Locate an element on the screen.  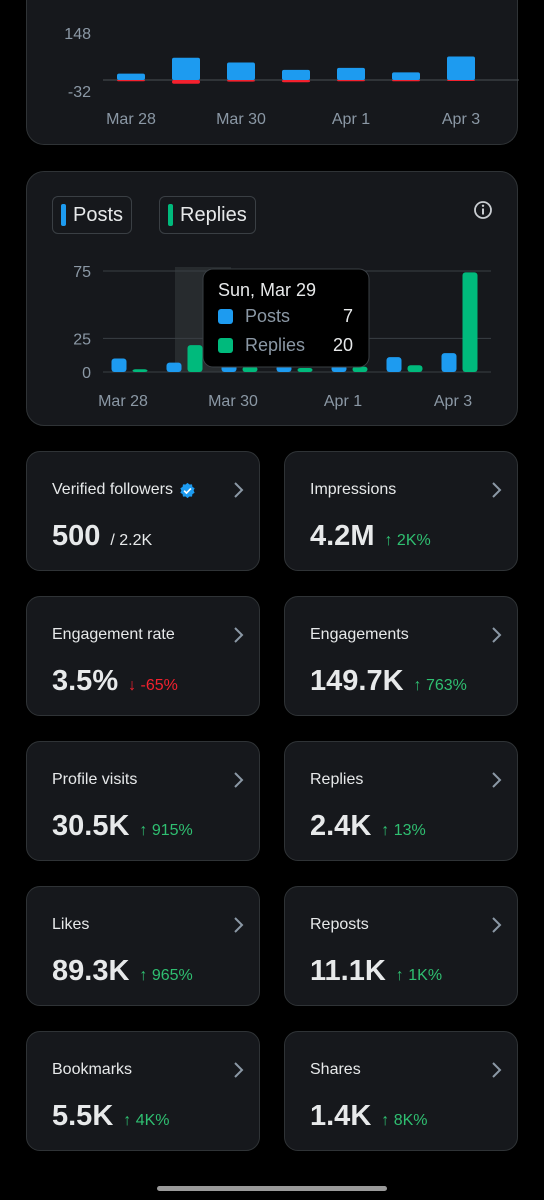
stat-label: Shares is located at coordinates (335, 1070).